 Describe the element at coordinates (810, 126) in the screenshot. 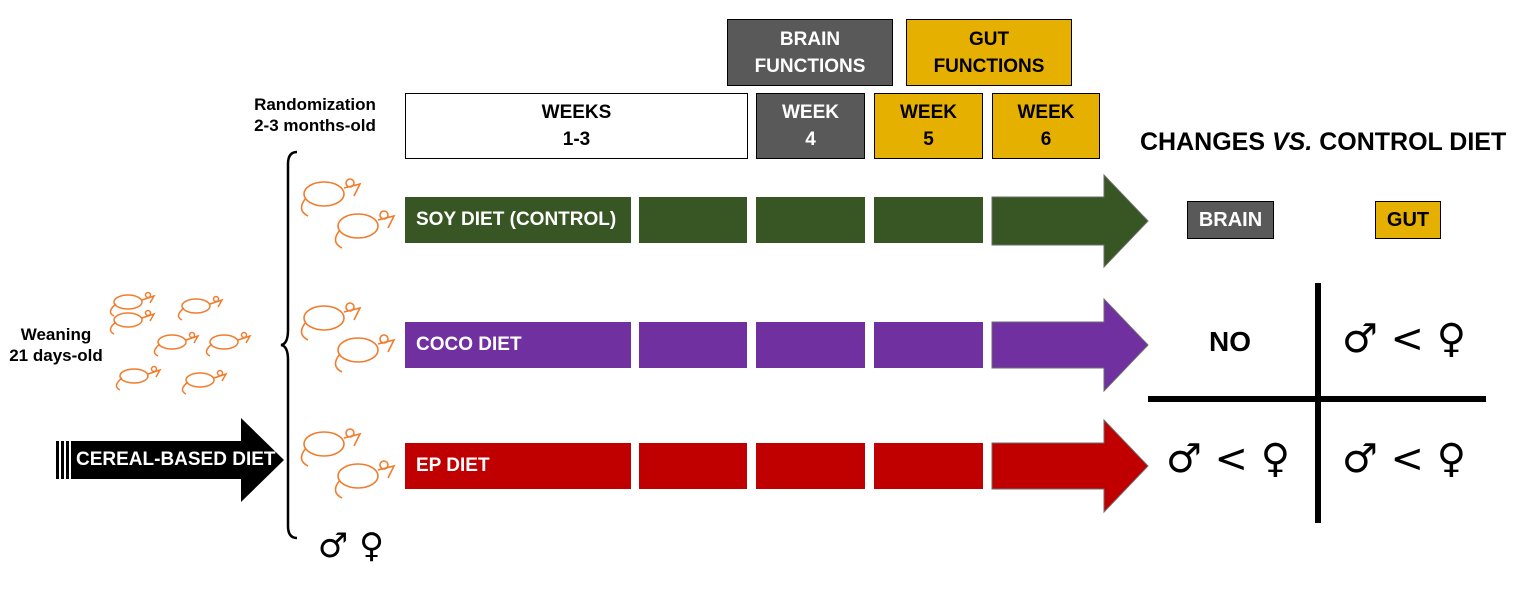

I see `week-4-box: WEEK 4` at that location.